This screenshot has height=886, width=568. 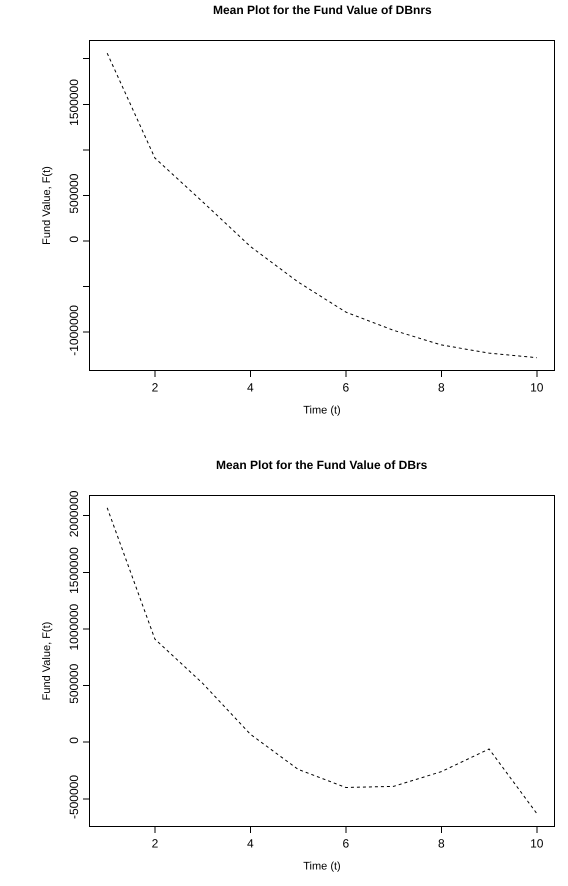 I want to click on chart-title: Mean Plot for the Fund Value of DBrs, so click(x=322, y=465).